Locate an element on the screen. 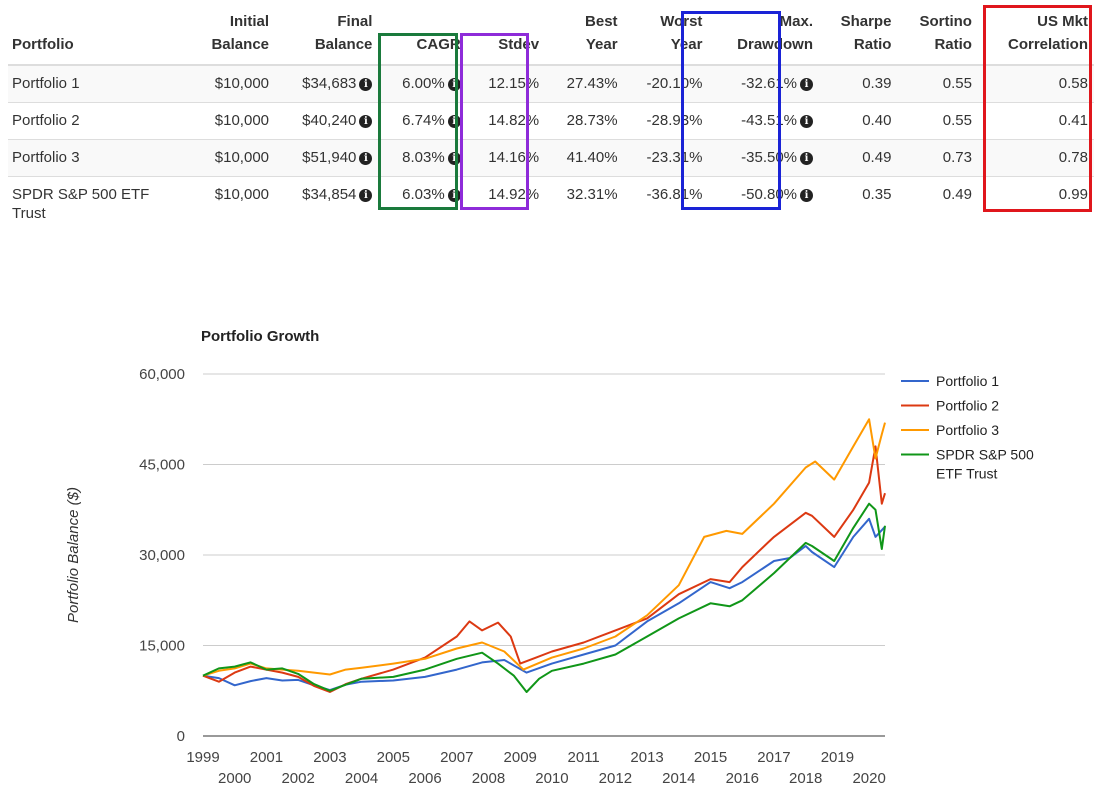 Image resolution: width=1100 pixels, height=800 pixels. x-tick-label: 2019 is located at coordinates (837, 757).